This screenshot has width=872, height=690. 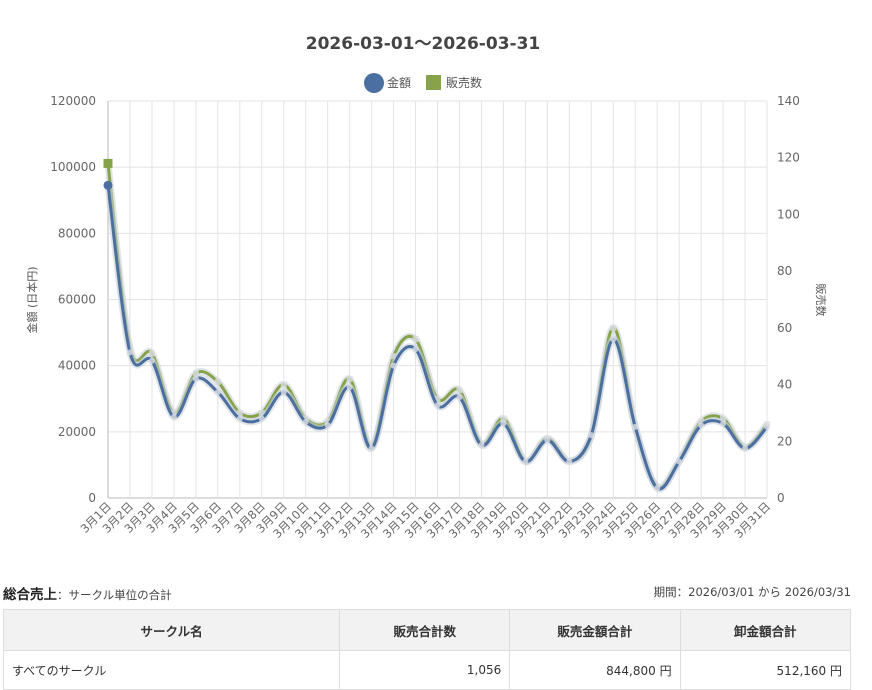 I want to click on left-y-tick-label: 60000, so click(x=77, y=300).